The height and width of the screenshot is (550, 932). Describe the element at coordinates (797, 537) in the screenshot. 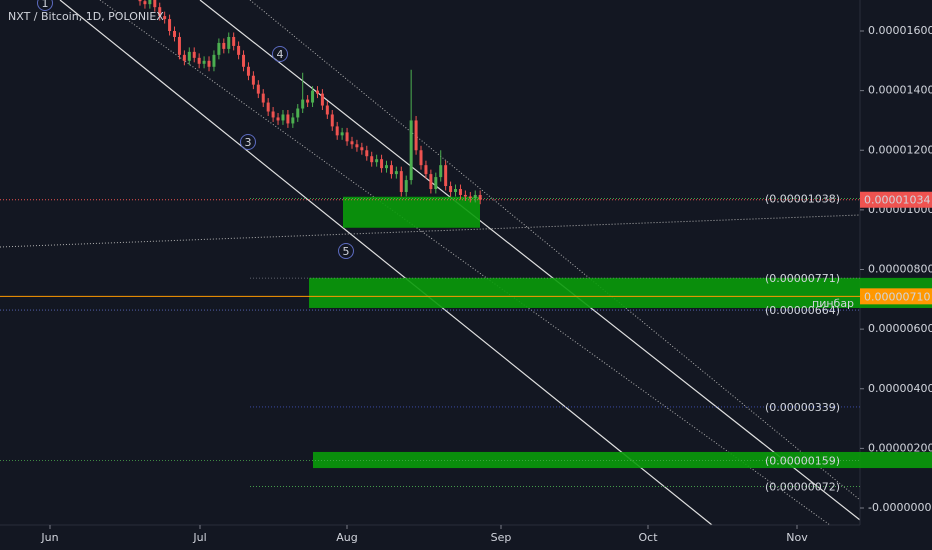

I see `x-tick-label: Nov` at that location.